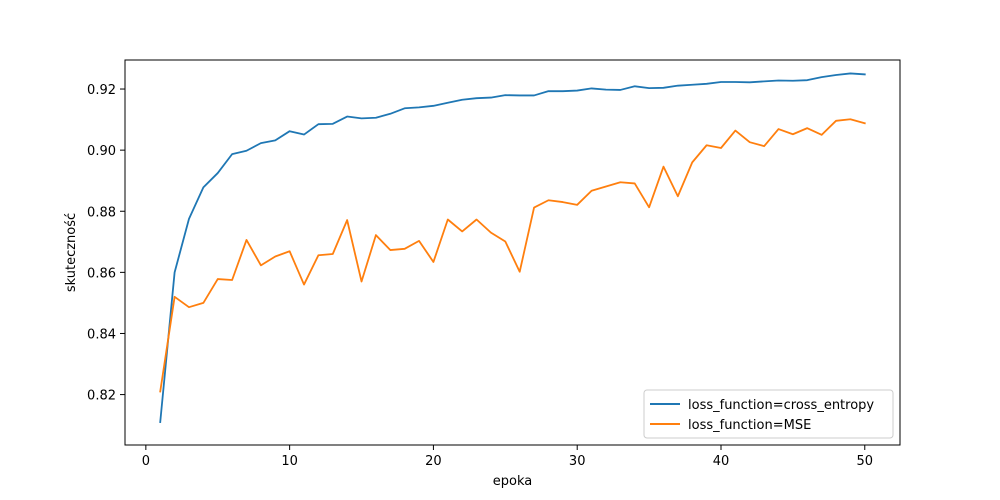  I want to click on y-axis-label: skuteczność, so click(71, 252).